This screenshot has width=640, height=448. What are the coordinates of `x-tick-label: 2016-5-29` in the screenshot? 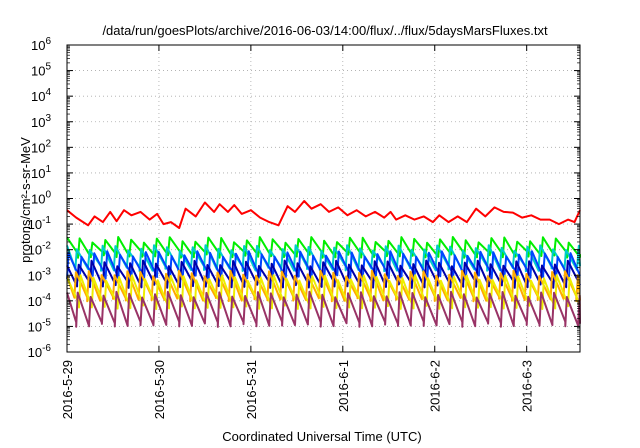 It's located at (67, 389).